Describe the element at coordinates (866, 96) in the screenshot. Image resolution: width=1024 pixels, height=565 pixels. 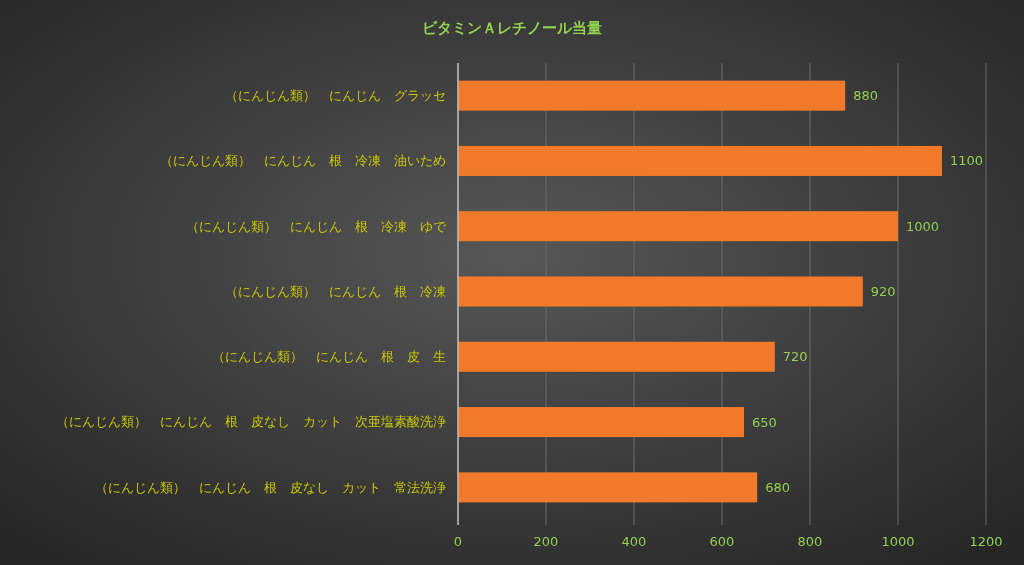
I see `data-label: 880` at that location.